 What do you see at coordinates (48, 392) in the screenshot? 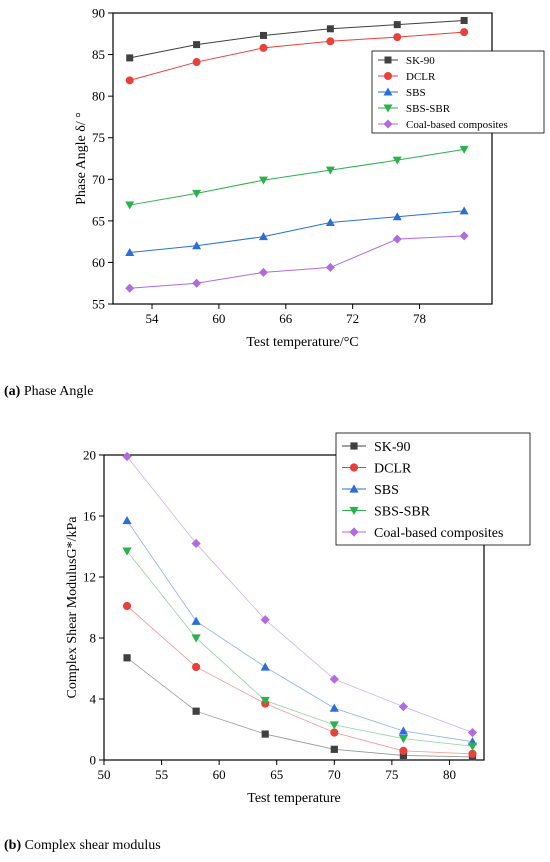
I see `caption-a: (a) Phase Angle` at bounding box center [48, 392].